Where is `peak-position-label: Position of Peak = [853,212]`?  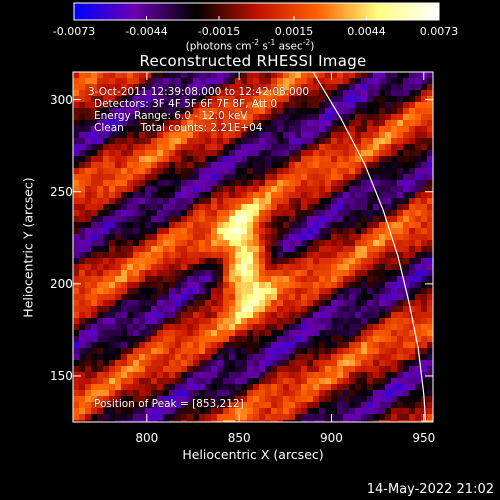 peak-position-label: Position of Peak = [853,212] is located at coordinates (169, 404).